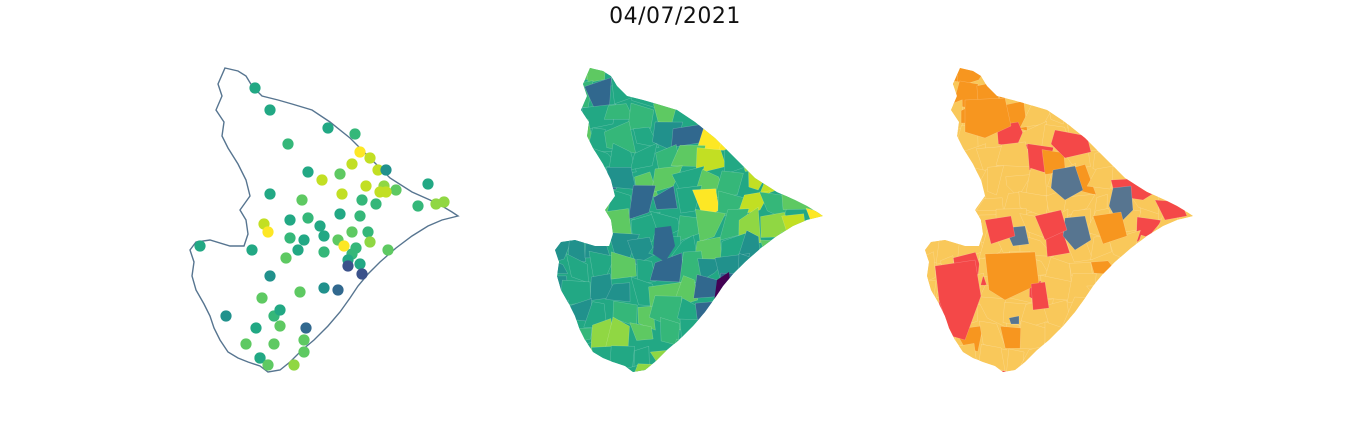  What do you see at coordinates (1070, 220) in the screenshot?
I see `class-municipalities` at bounding box center [1070, 220].